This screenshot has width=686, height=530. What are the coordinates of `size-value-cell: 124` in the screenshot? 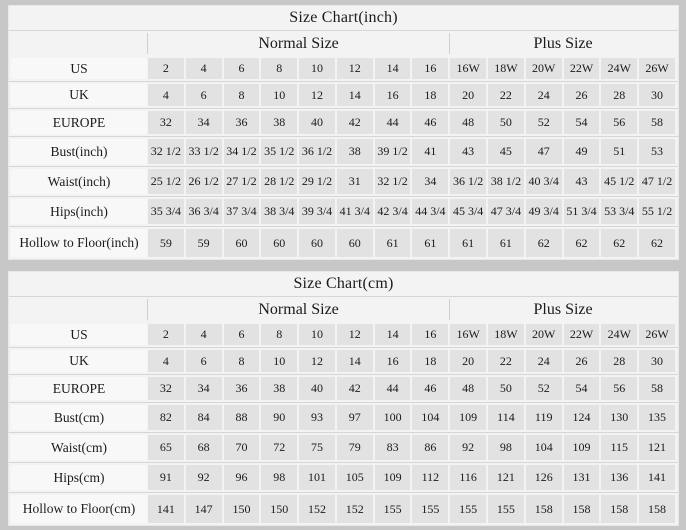 It's located at (581, 417).